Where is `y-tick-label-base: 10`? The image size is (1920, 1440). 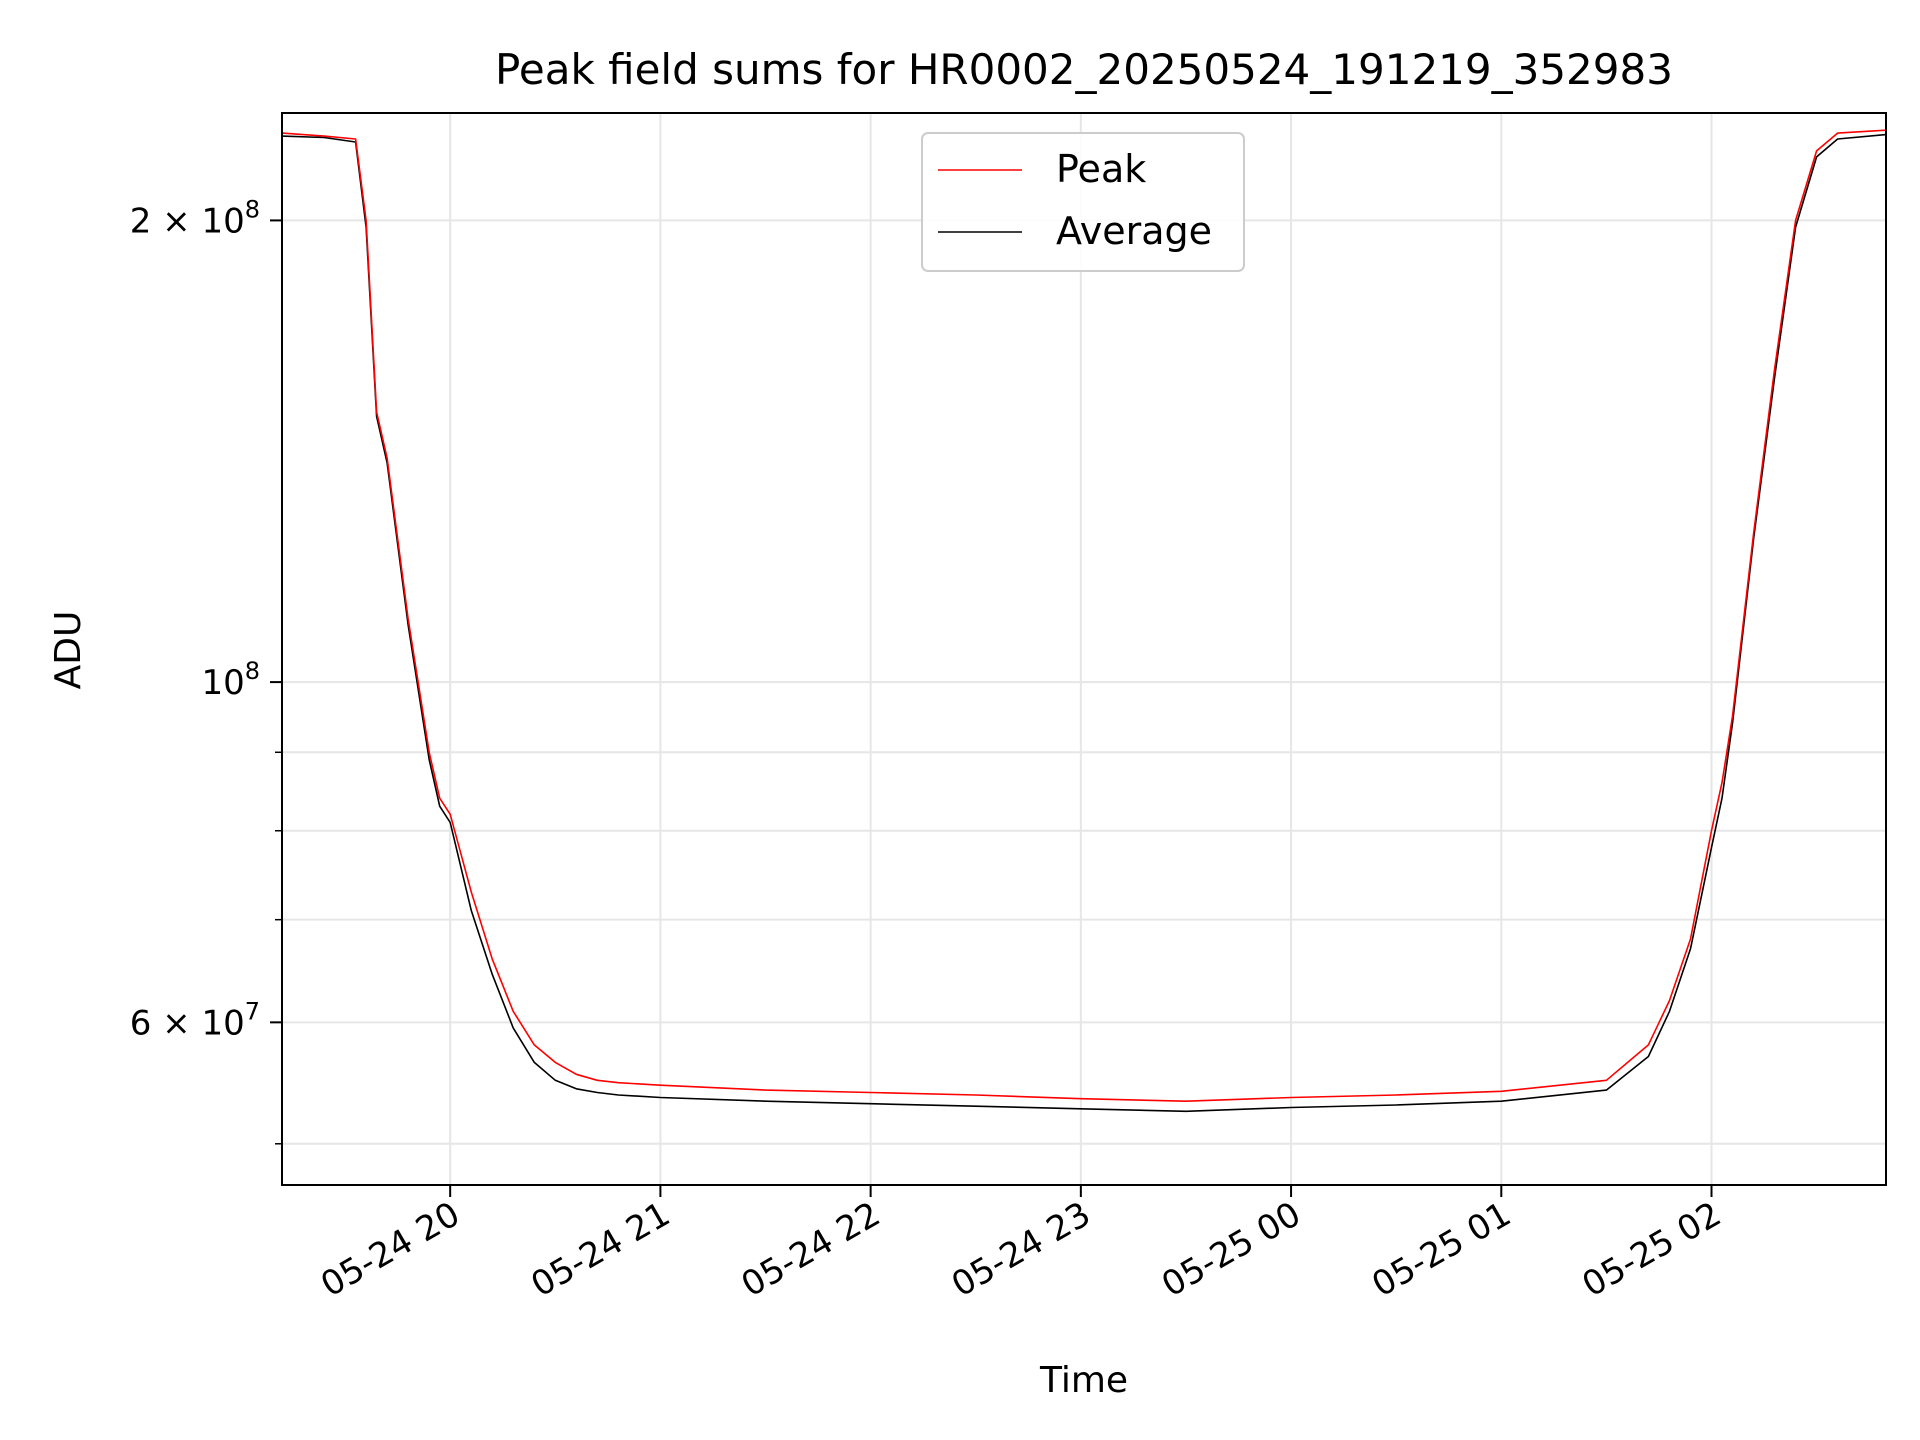
y-tick-label-base: 10 is located at coordinates (222, 683).